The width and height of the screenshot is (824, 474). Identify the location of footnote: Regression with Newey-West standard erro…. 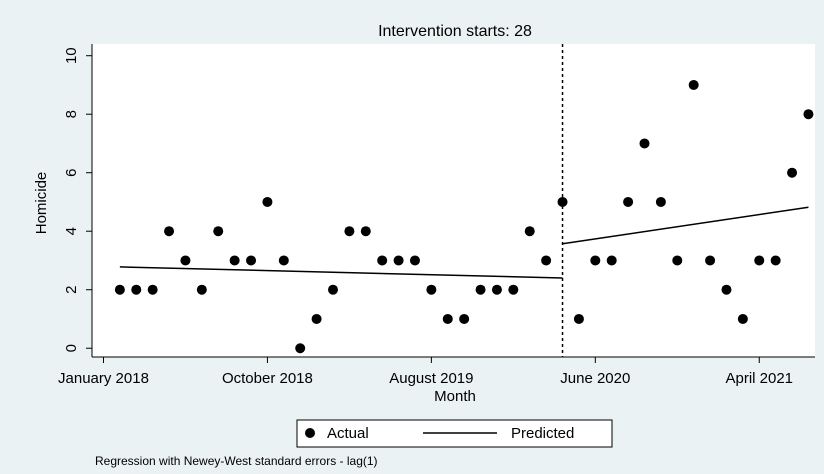
(236, 461).